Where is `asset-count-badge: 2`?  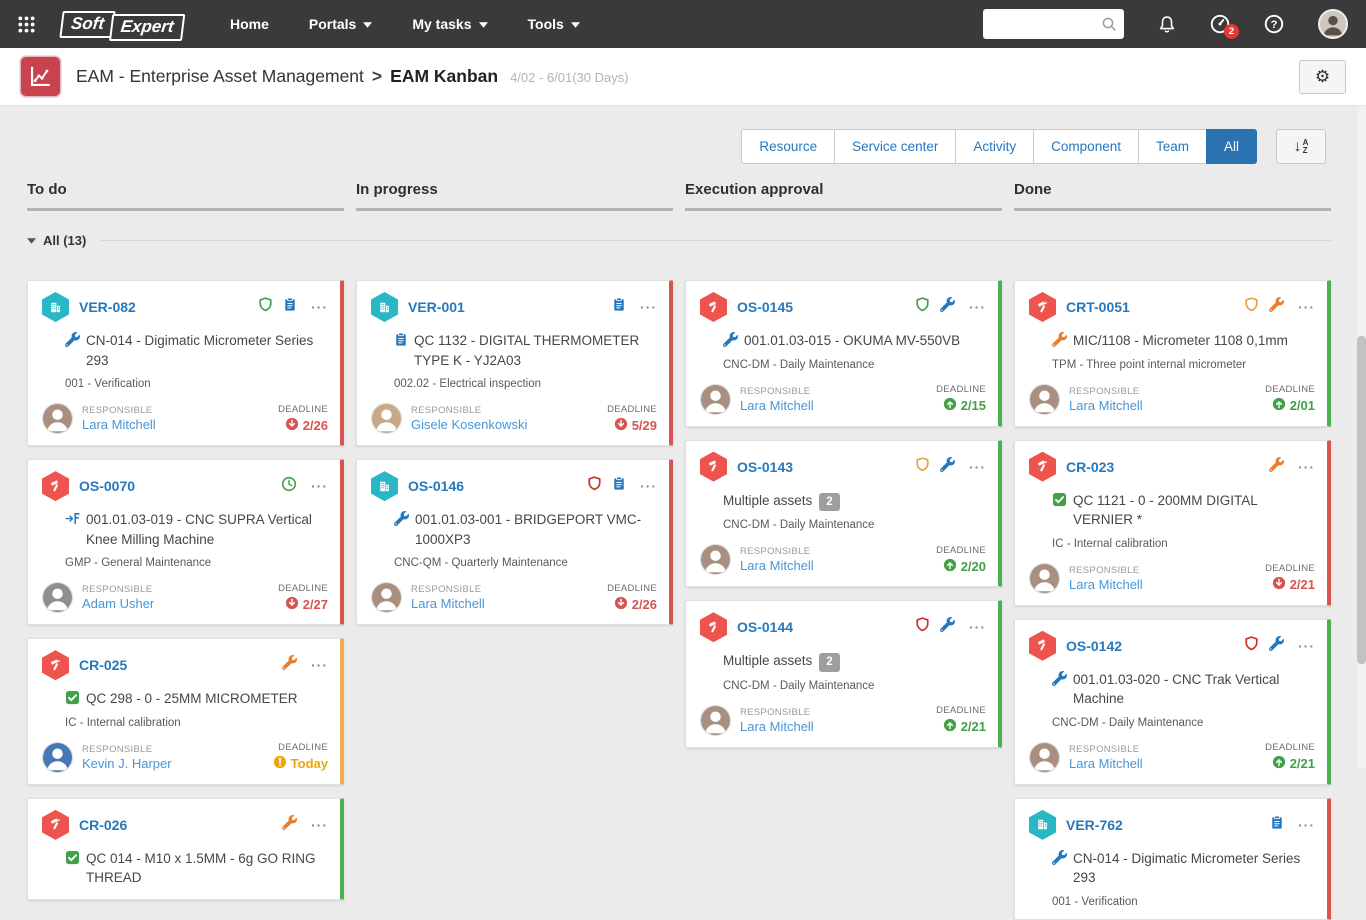 asset-count-badge: 2 is located at coordinates (829, 502).